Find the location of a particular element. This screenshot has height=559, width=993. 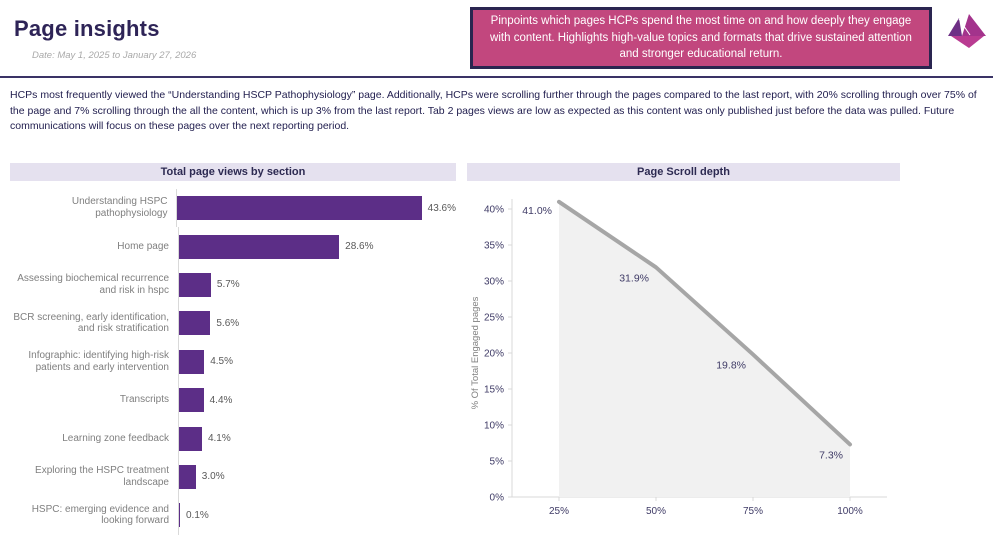

bar-category-label: Exploring the HSPC treatment landscape is located at coordinates (102, 476).